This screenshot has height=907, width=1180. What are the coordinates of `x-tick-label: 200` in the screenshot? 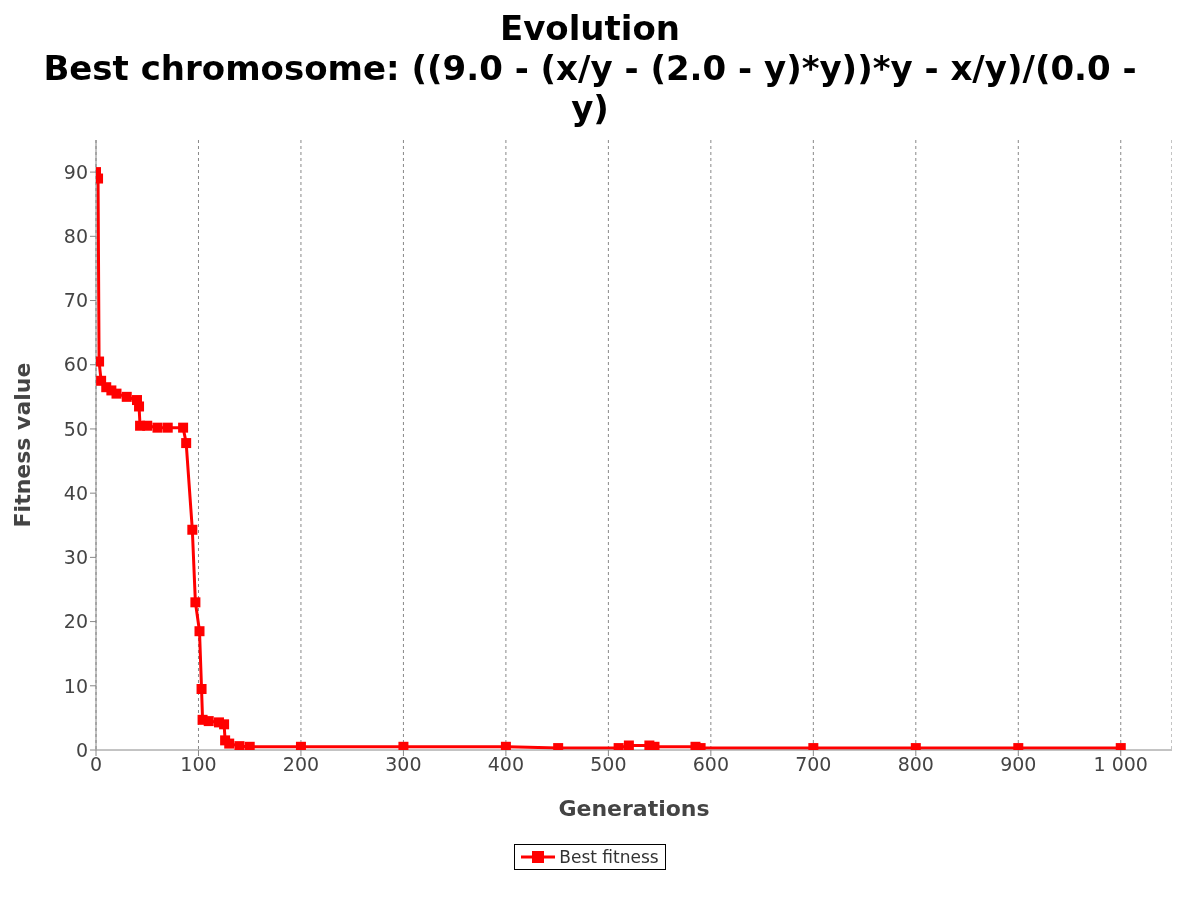 It's located at (301, 764).